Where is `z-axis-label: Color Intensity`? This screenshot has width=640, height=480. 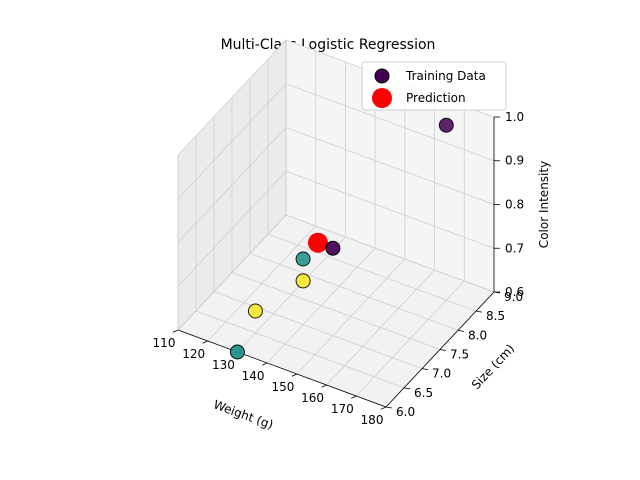
z-axis-label: Color Intensity is located at coordinates (544, 204).